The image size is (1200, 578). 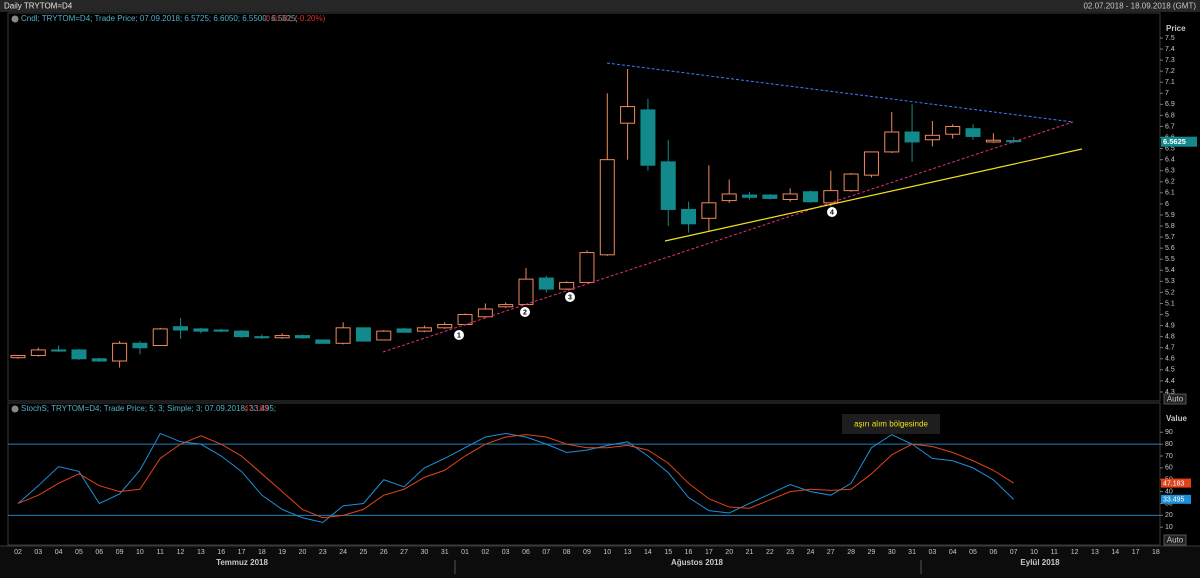 What do you see at coordinates (1170, 348) in the screenshot?
I see `y-tick-label: 4.7` at bounding box center [1170, 348].